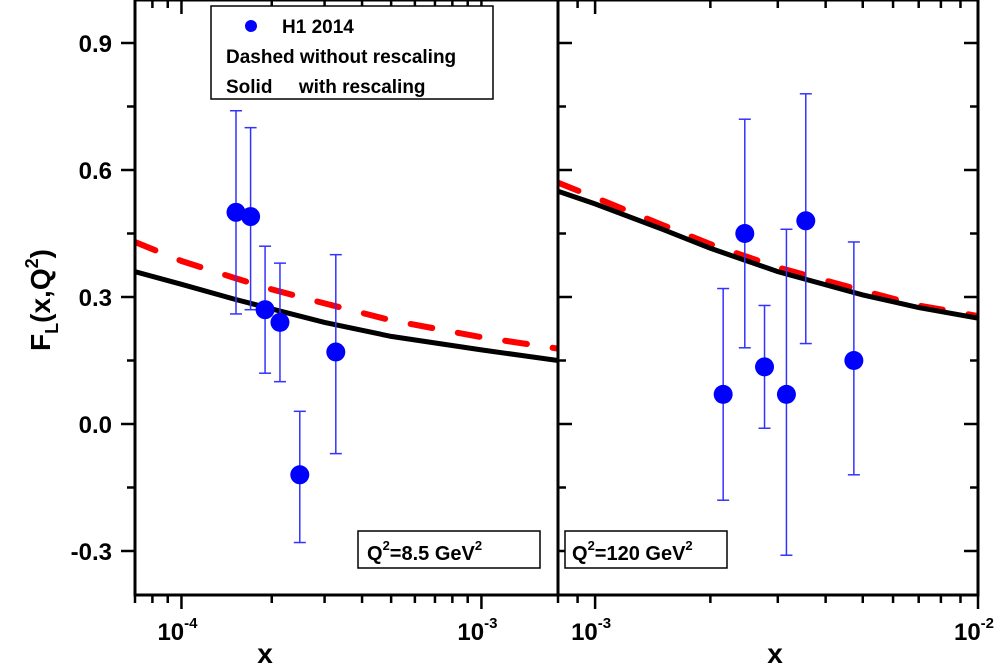  I want to click on legend-entry-h1: H1 2014, so click(318, 27).